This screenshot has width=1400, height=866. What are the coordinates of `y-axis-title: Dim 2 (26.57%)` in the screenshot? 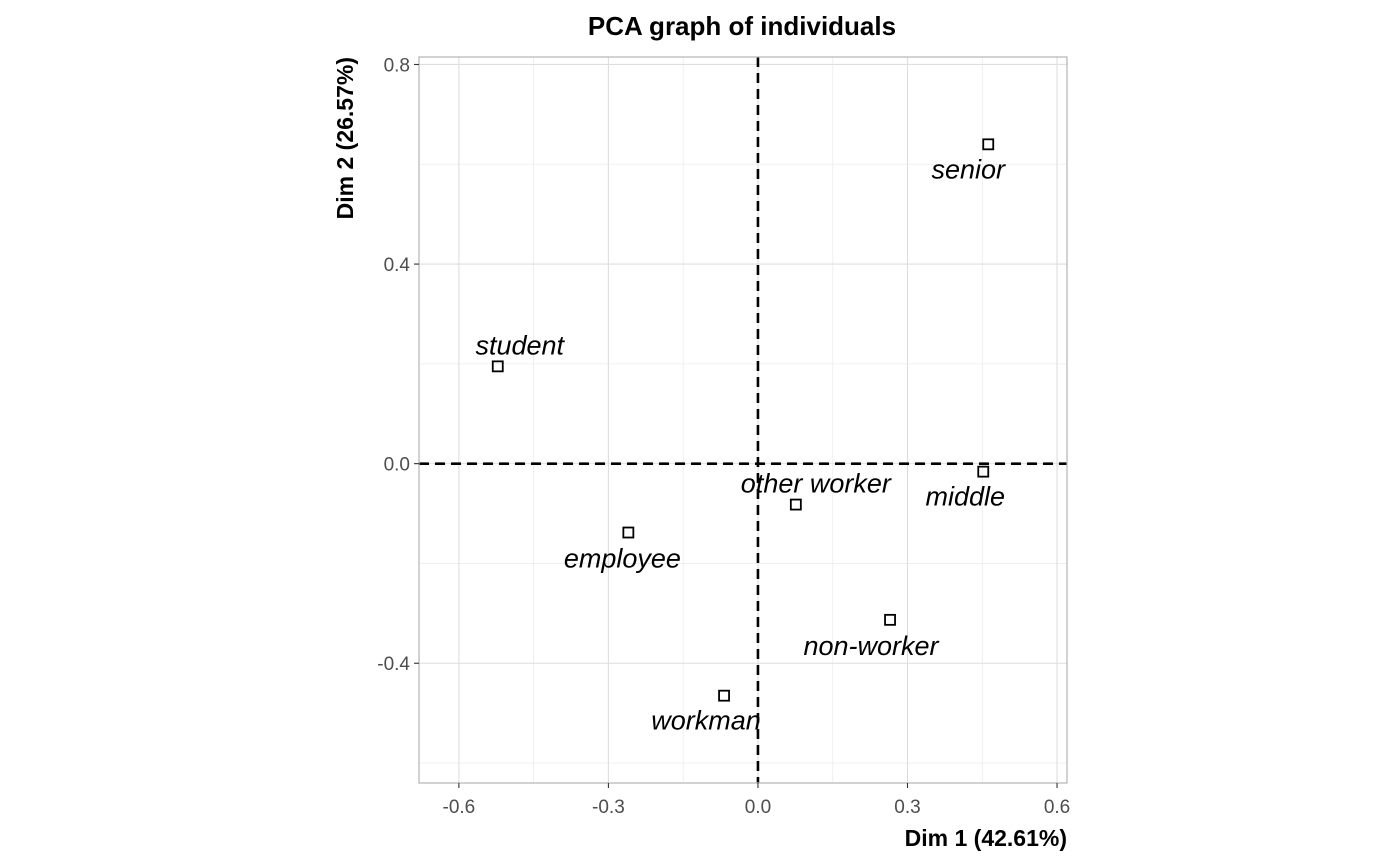 It's located at (345, 138).